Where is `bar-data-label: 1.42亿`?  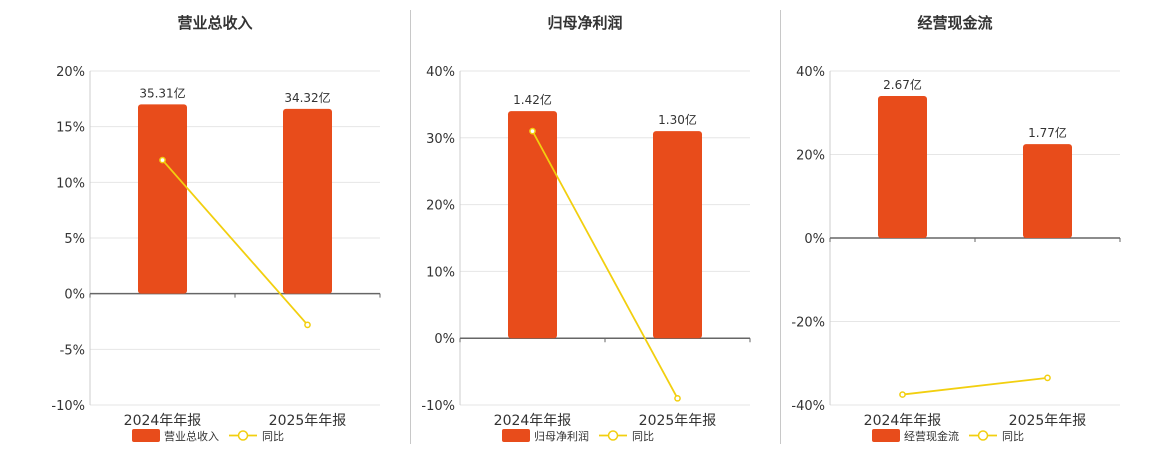 bar-data-label: 1.42亿 is located at coordinates (532, 99).